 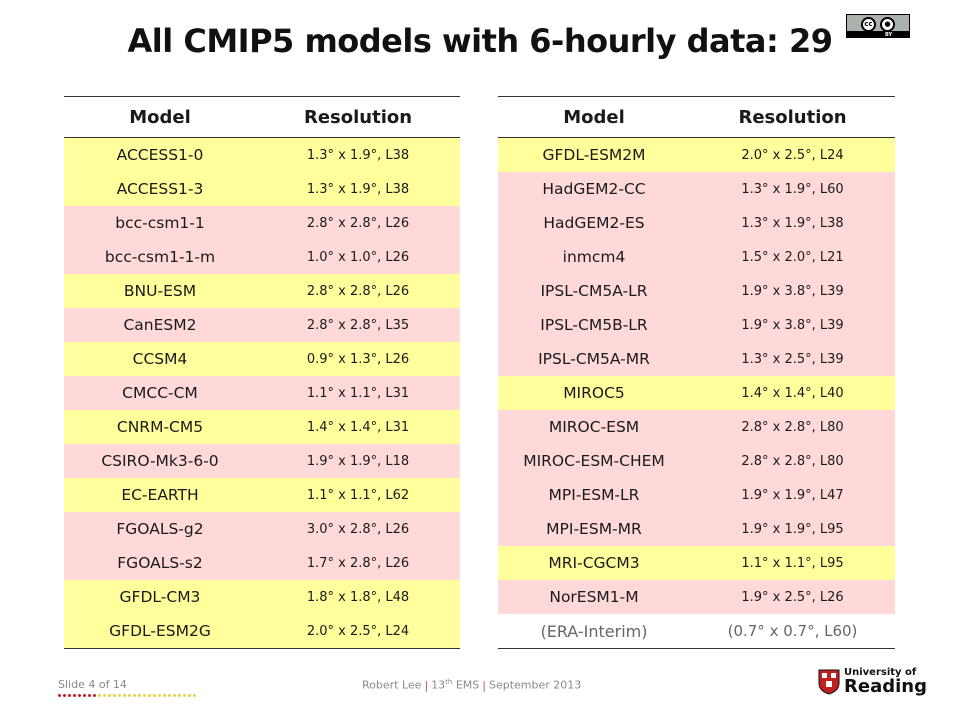 I want to click on cell-resolution: 3.0° x 2.8°, L26, so click(x=358, y=529).